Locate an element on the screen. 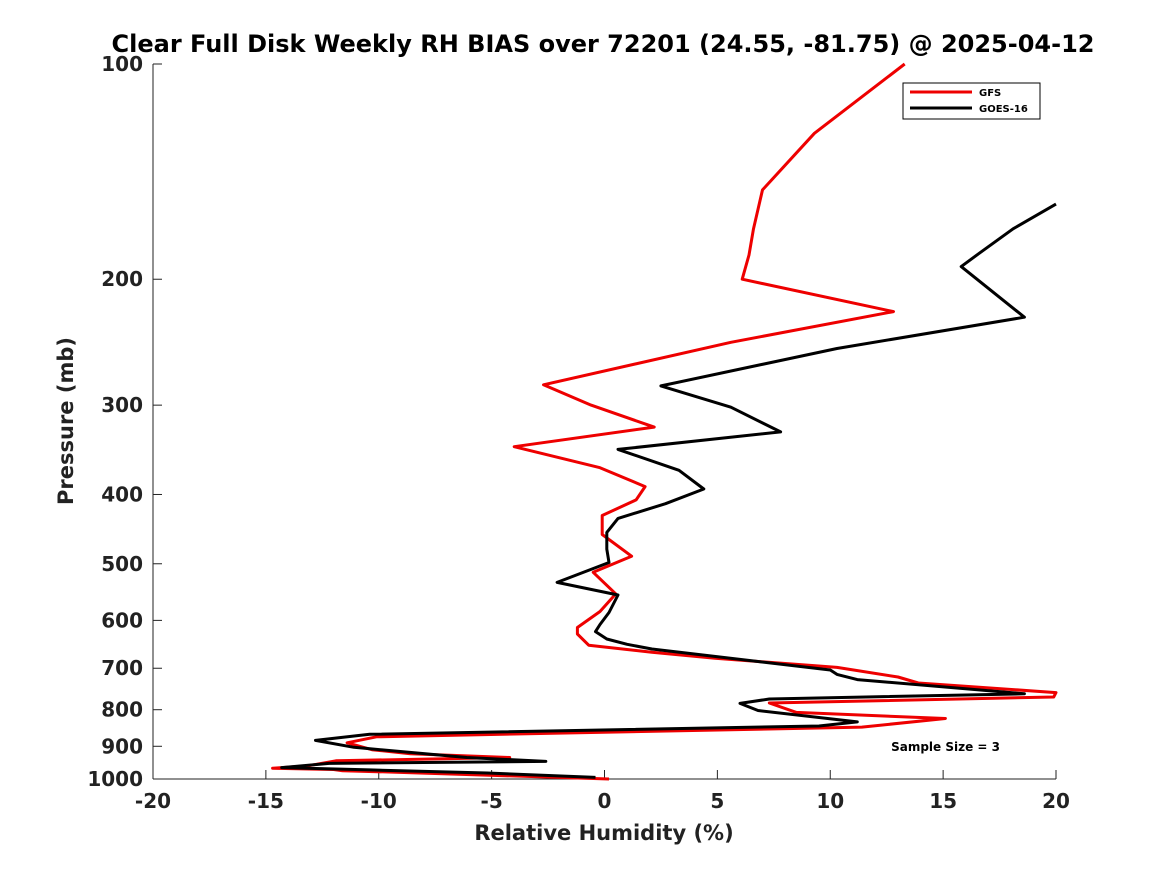 The width and height of the screenshot is (1167, 875). y-tick-label-1: 200 is located at coordinates (122, 279).